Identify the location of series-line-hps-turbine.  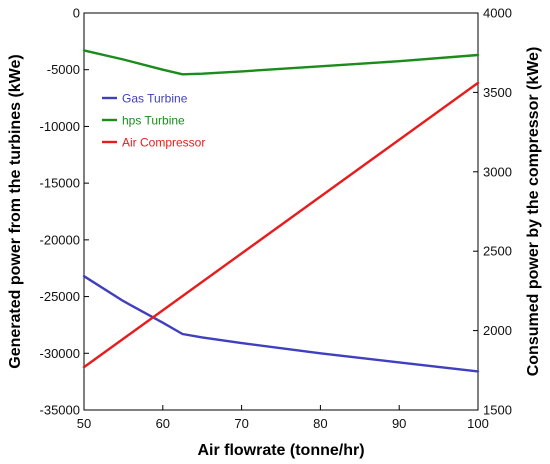
(281, 62).